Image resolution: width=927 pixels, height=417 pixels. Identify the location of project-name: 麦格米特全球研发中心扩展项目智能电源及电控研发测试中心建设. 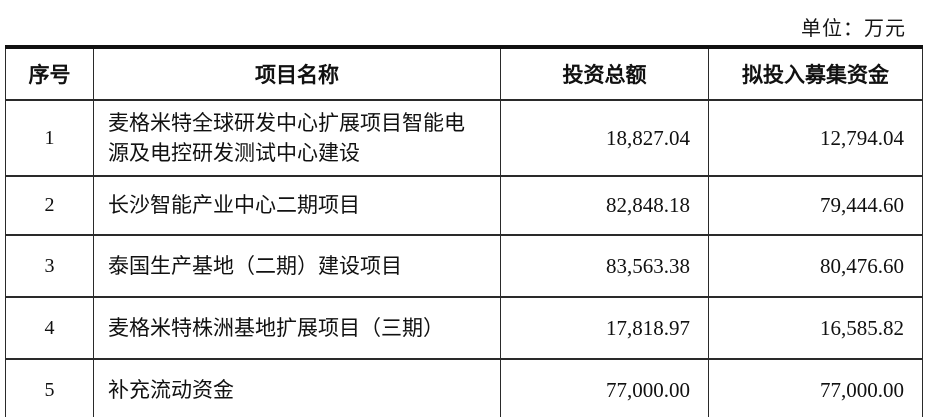
(297, 138).